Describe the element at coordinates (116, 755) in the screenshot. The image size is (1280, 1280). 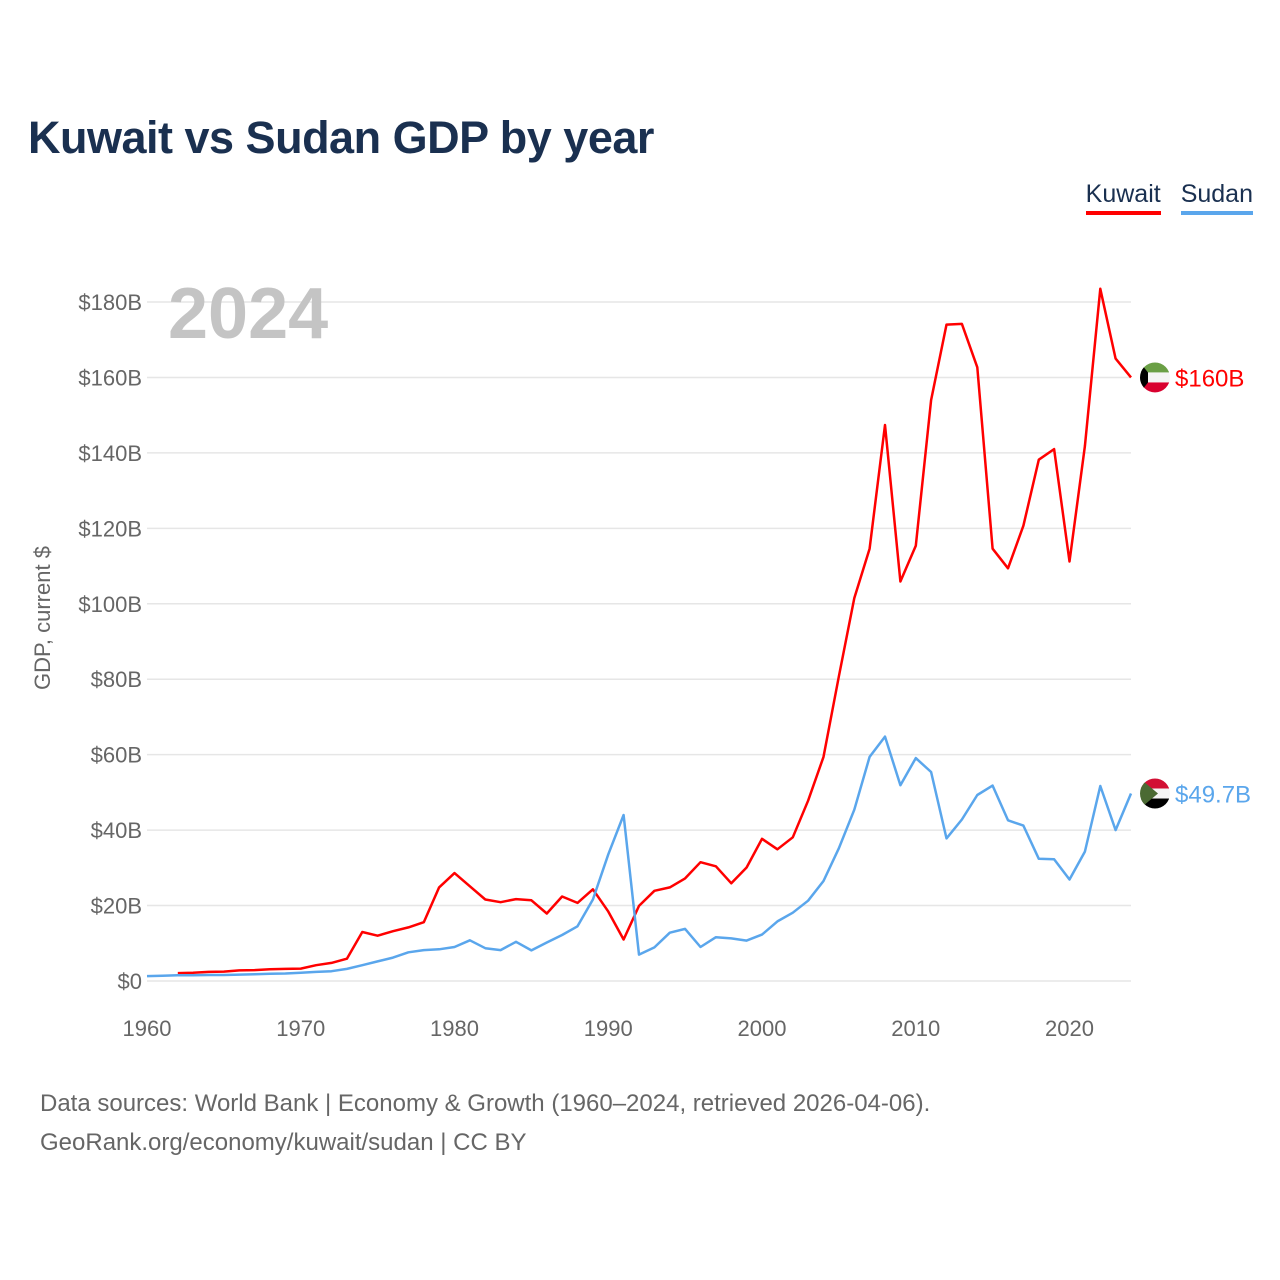
I see `y-tick-label: $60B` at that location.